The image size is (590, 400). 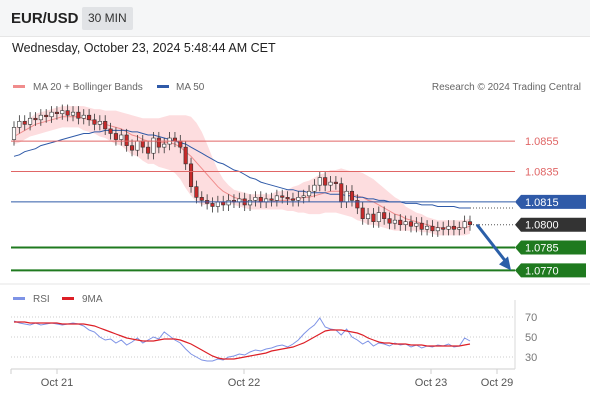 I want to click on x-tick-label: Oct 23, so click(x=431, y=383).